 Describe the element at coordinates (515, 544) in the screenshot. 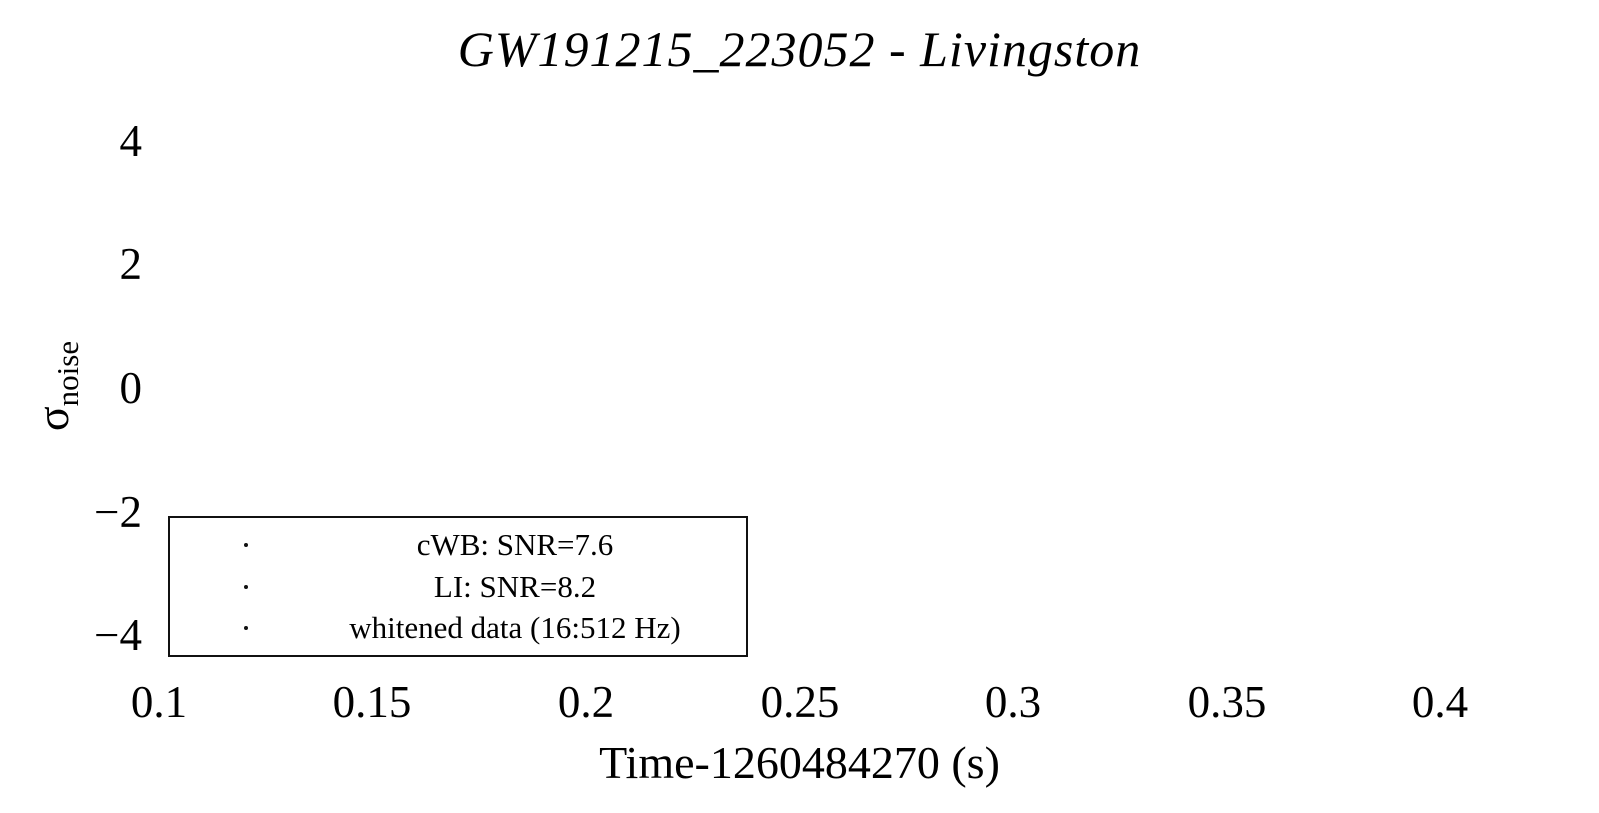

I see `legend-label-cwb: cWB: SNR=7.6` at that location.